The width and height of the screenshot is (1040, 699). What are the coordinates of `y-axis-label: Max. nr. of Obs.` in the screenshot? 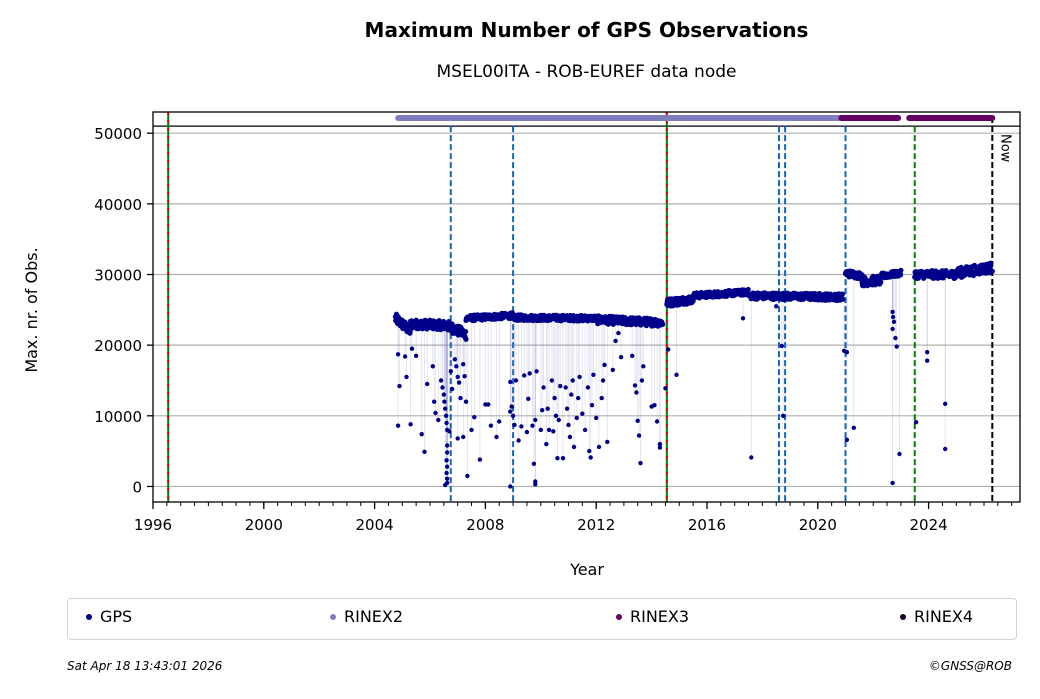 It's located at (31, 309).